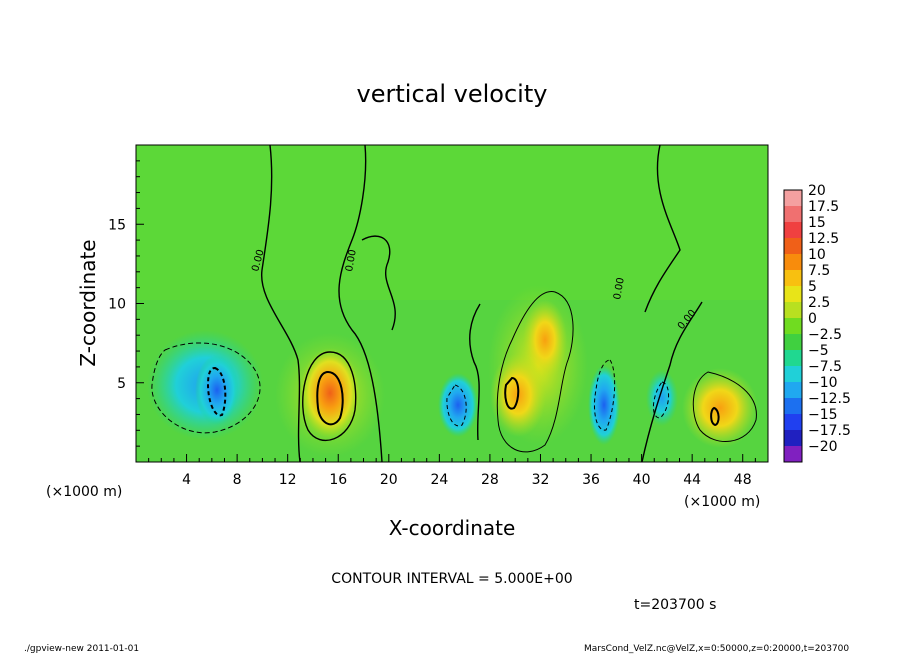  I want to click on colorbar-frame, so click(793, 326).